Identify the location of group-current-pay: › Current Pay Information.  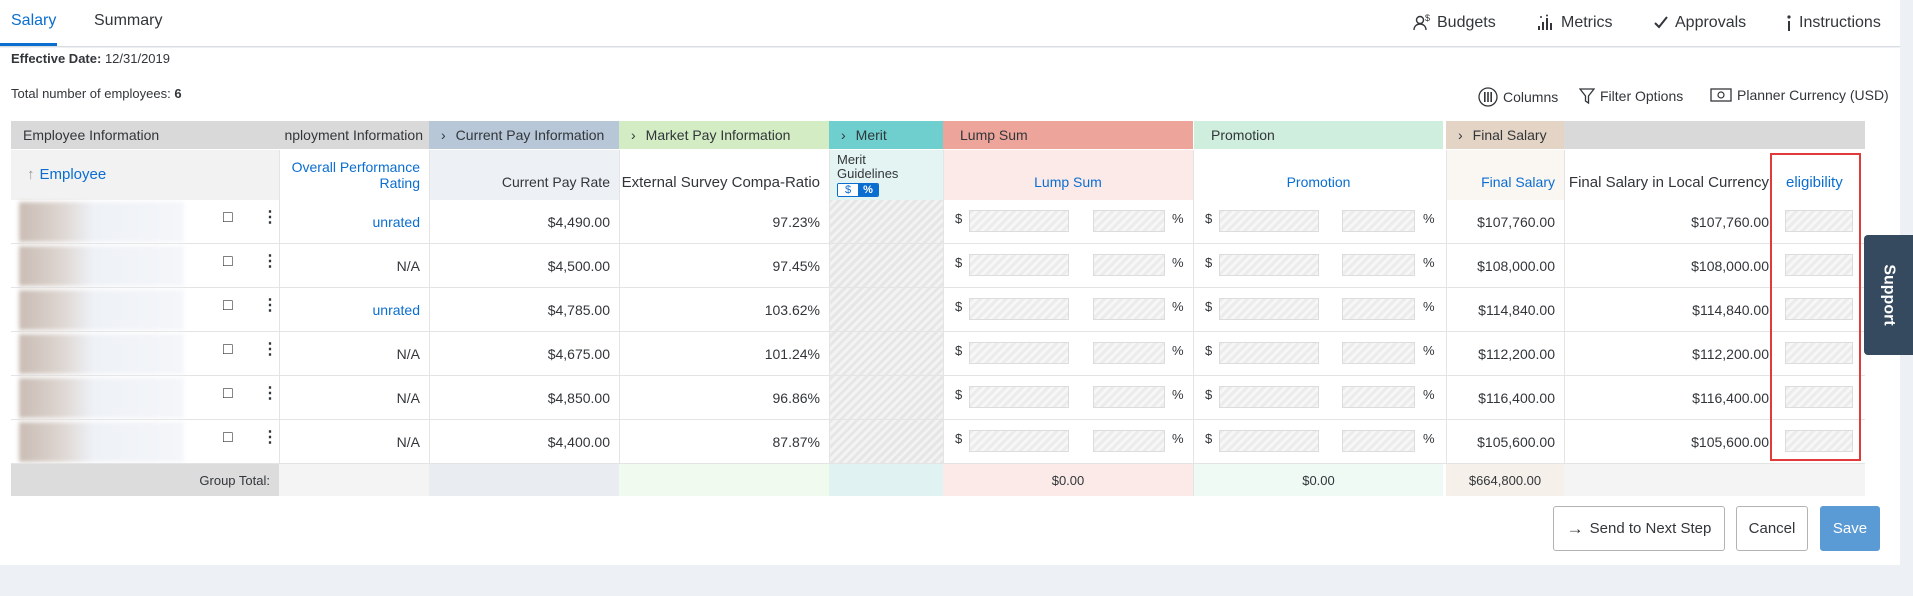
(524, 135).